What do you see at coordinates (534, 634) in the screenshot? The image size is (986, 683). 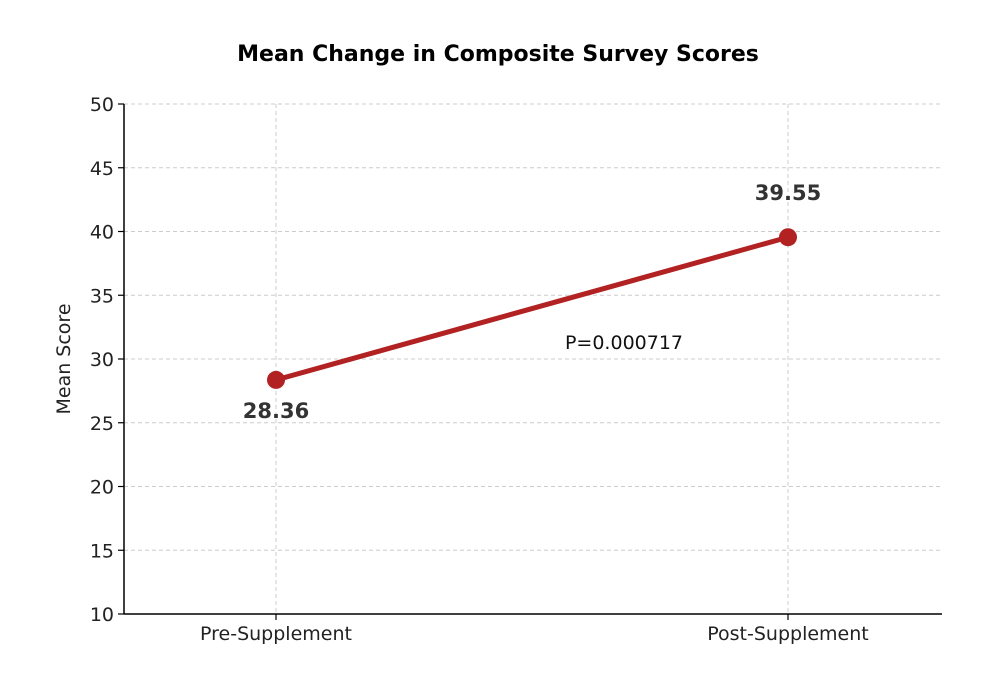 I see `x-tick-labels: Pre-Supplement Post-Supplement` at bounding box center [534, 634].